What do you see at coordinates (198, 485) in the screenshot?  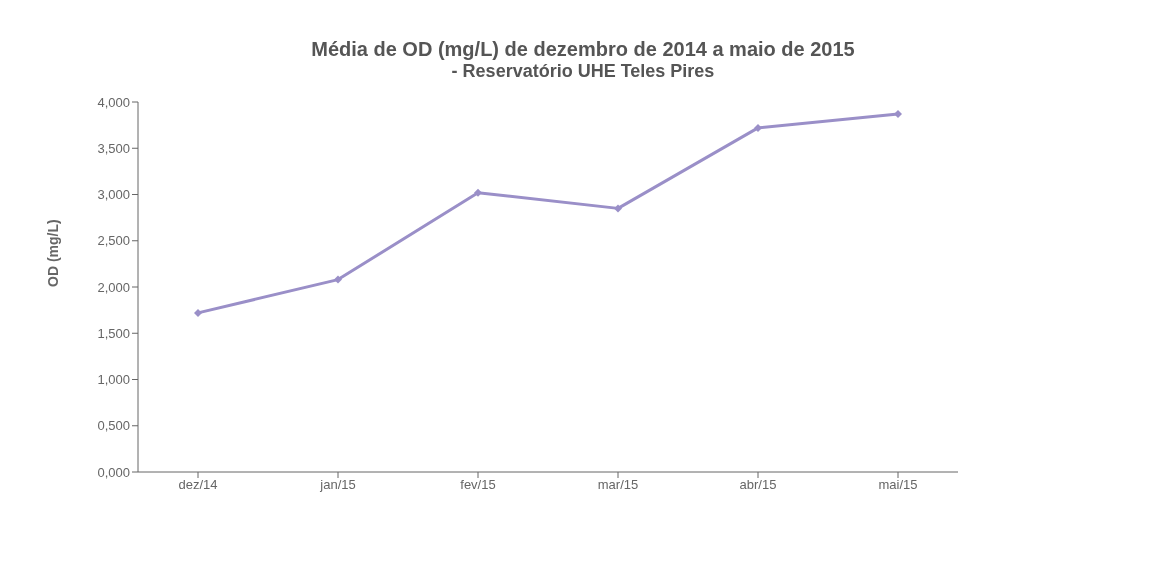 I see `x-tick-label: dez/14` at bounding box center [198, 485].